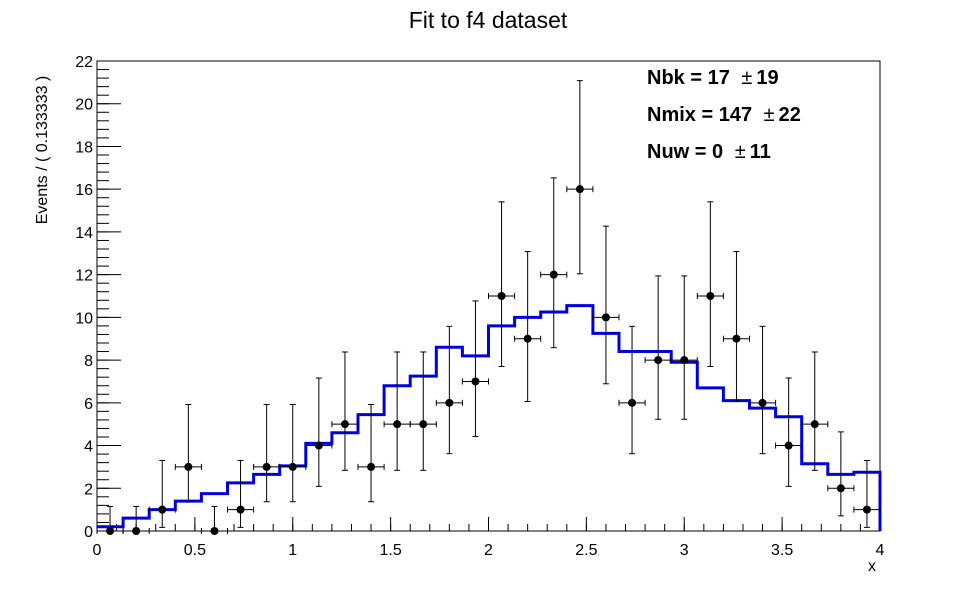  What do you see at coordinates (691, 78) in the screenshot?
I see `fit-parameter-label: Nbk = 17` at bounding box center [691, 78].